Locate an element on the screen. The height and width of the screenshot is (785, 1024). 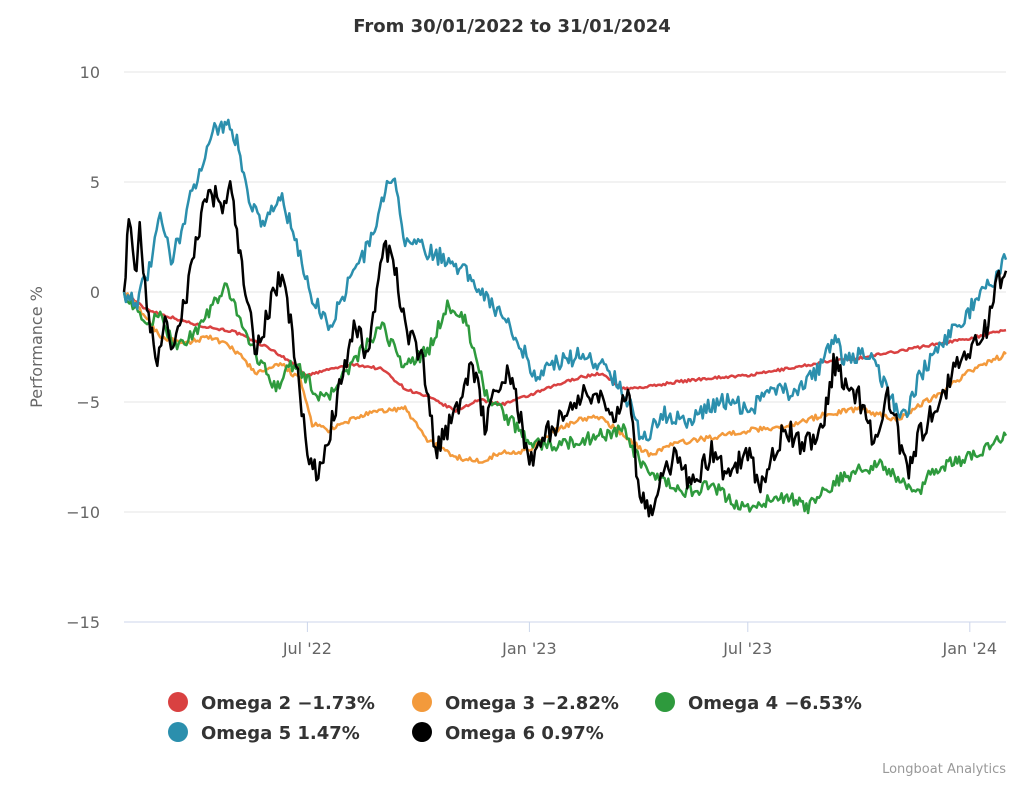
legend-label: Omega 4 −6.53% is located at coordinates (775, 703).